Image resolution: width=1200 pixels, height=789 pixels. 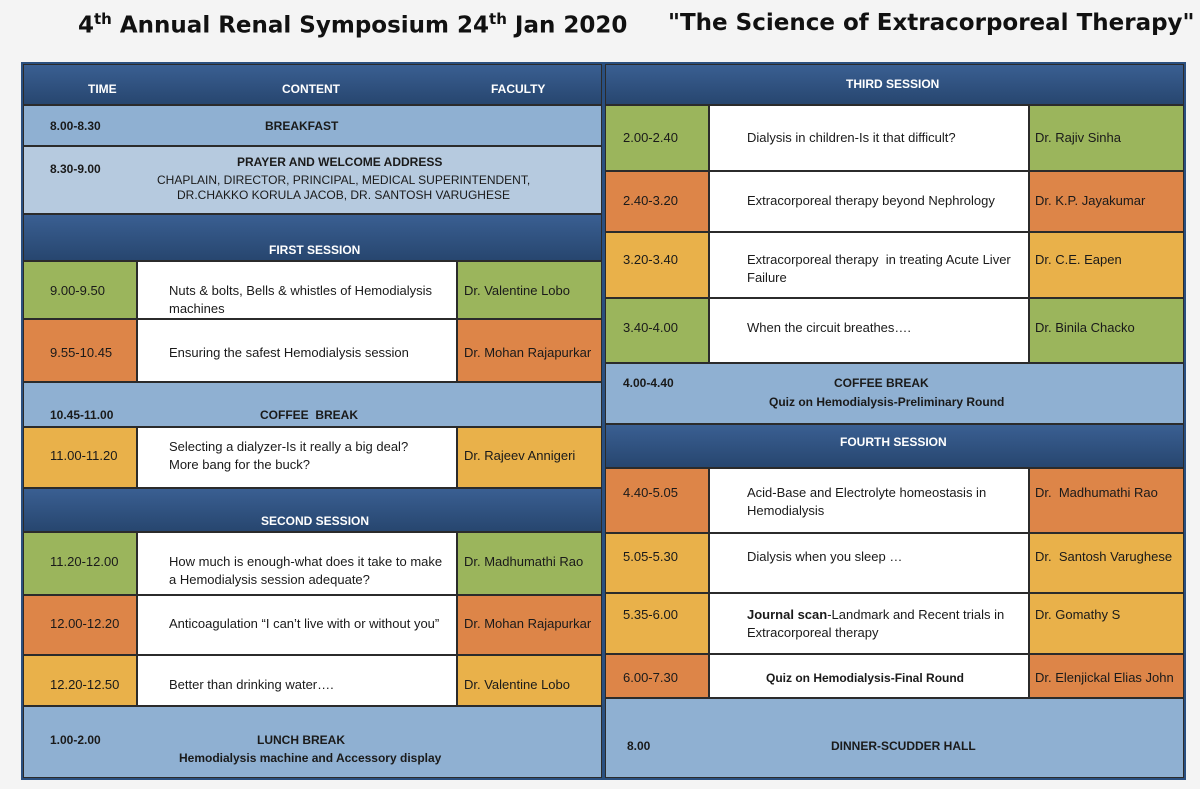 I want to click on session-label: FOURTH SESSION, so click(x=893, y=442).